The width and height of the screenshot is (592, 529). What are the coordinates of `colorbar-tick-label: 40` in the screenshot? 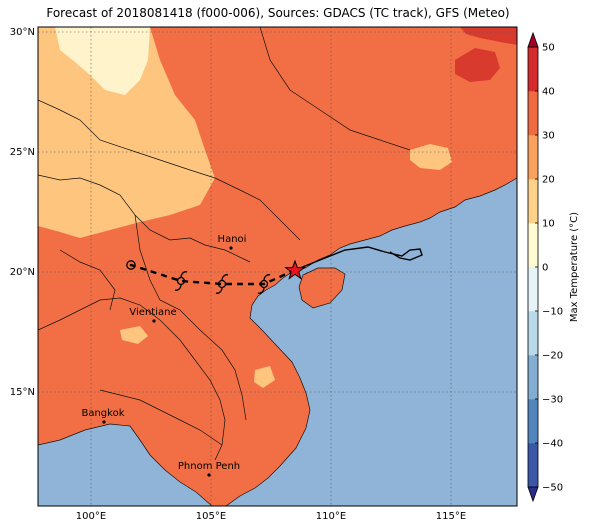 It's located at (548, 92).